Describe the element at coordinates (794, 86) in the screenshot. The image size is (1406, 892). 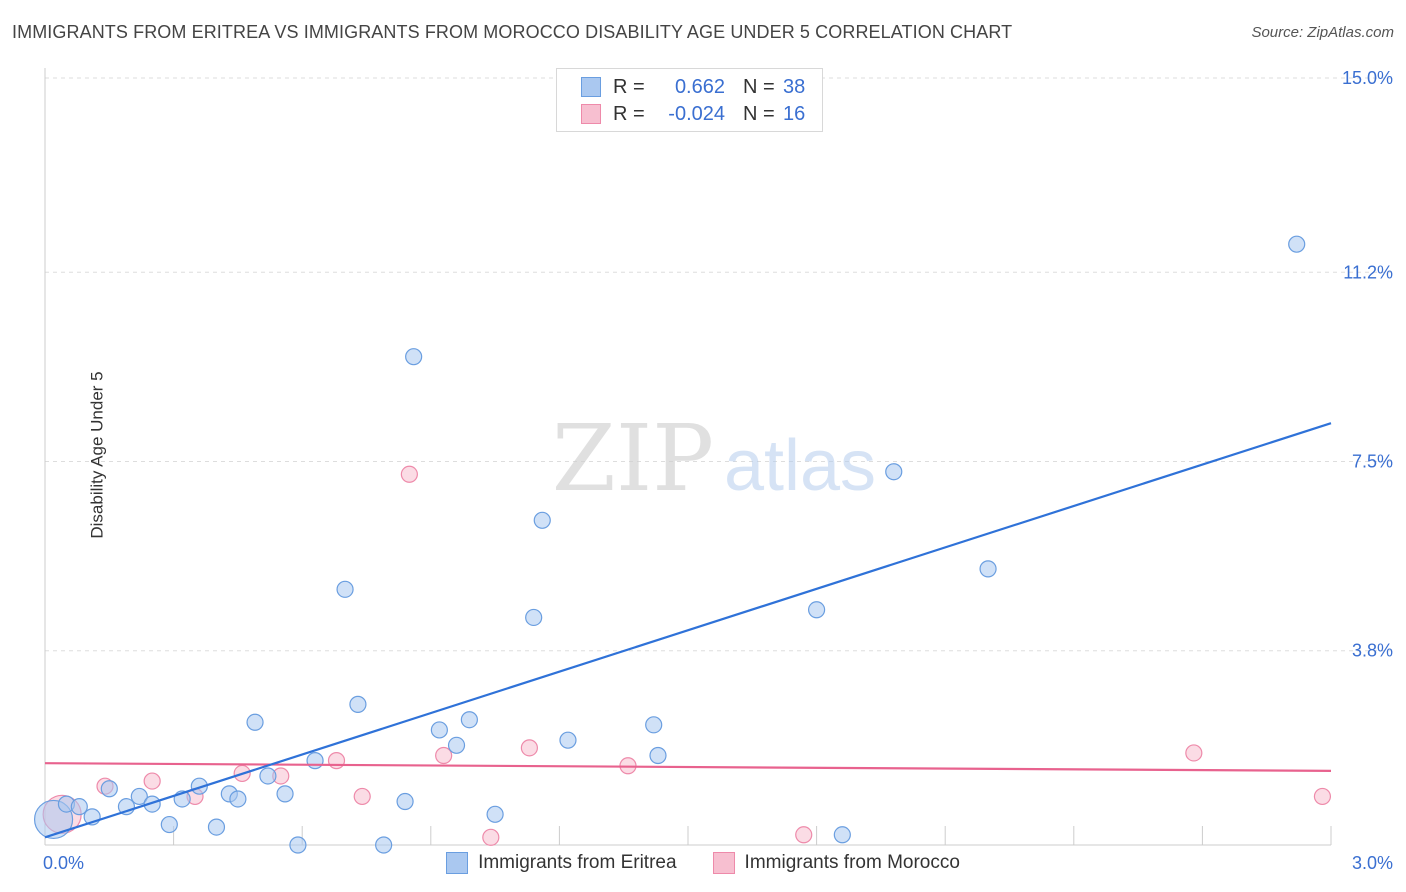
I see `legend-n-value: 38` at that location.